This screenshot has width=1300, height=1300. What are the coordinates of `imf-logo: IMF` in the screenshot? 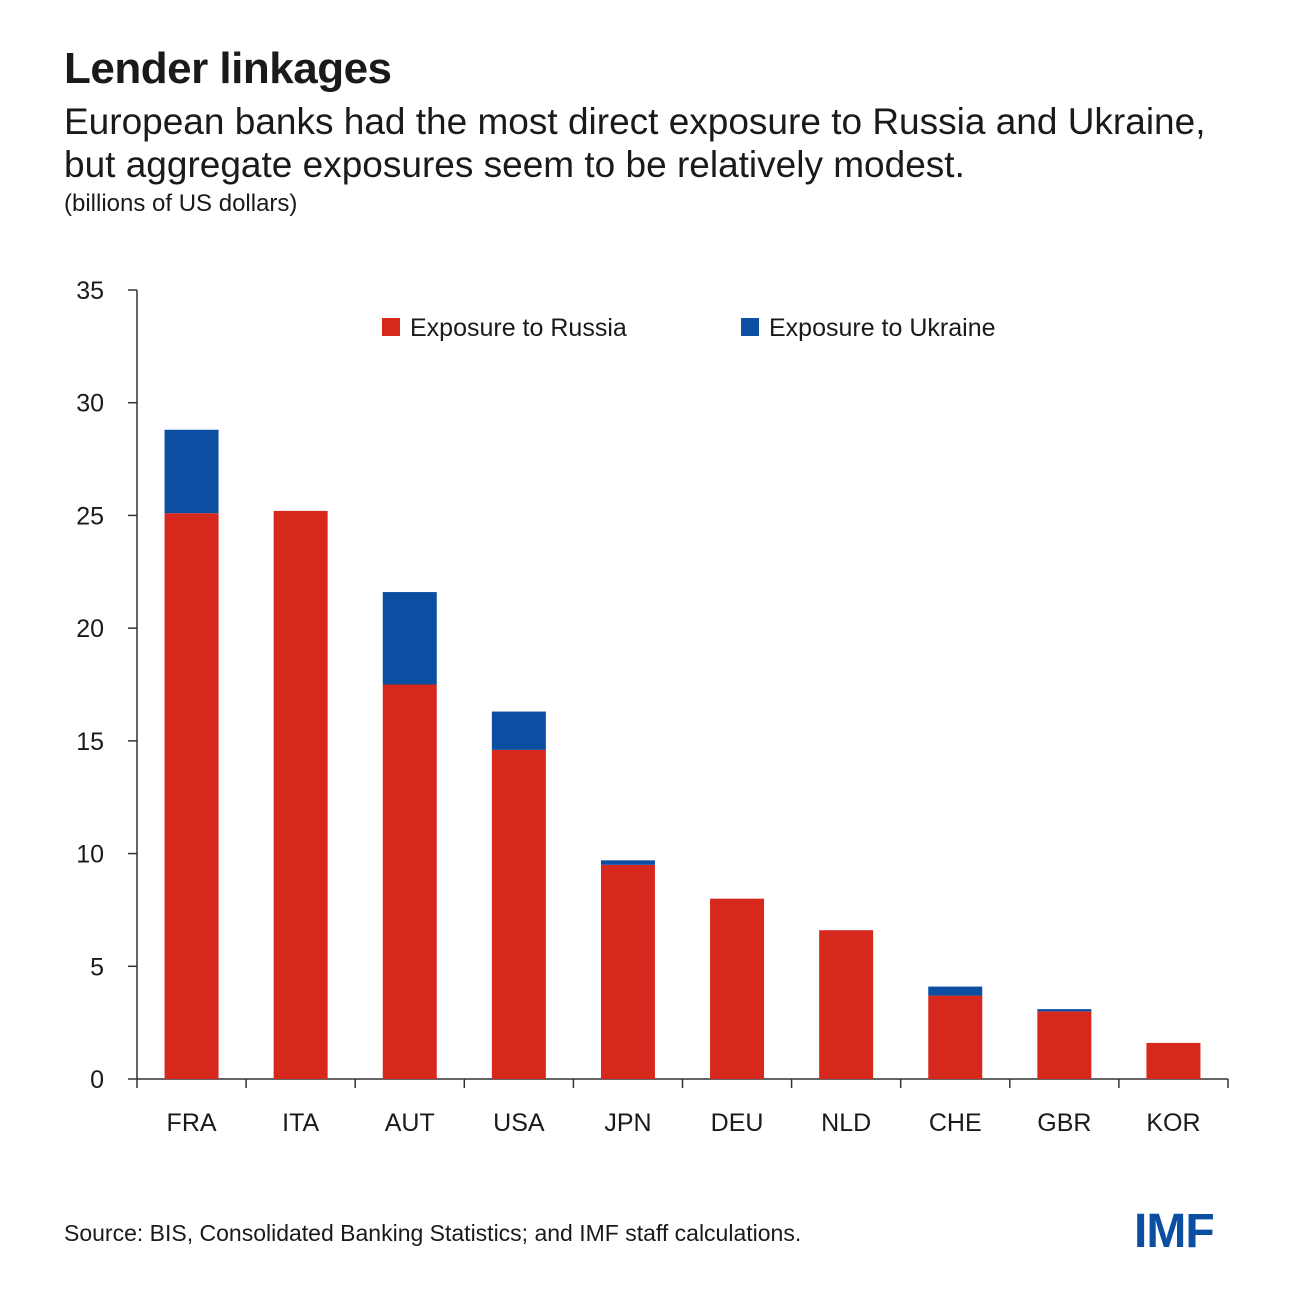 It's located at (1174, 1231).